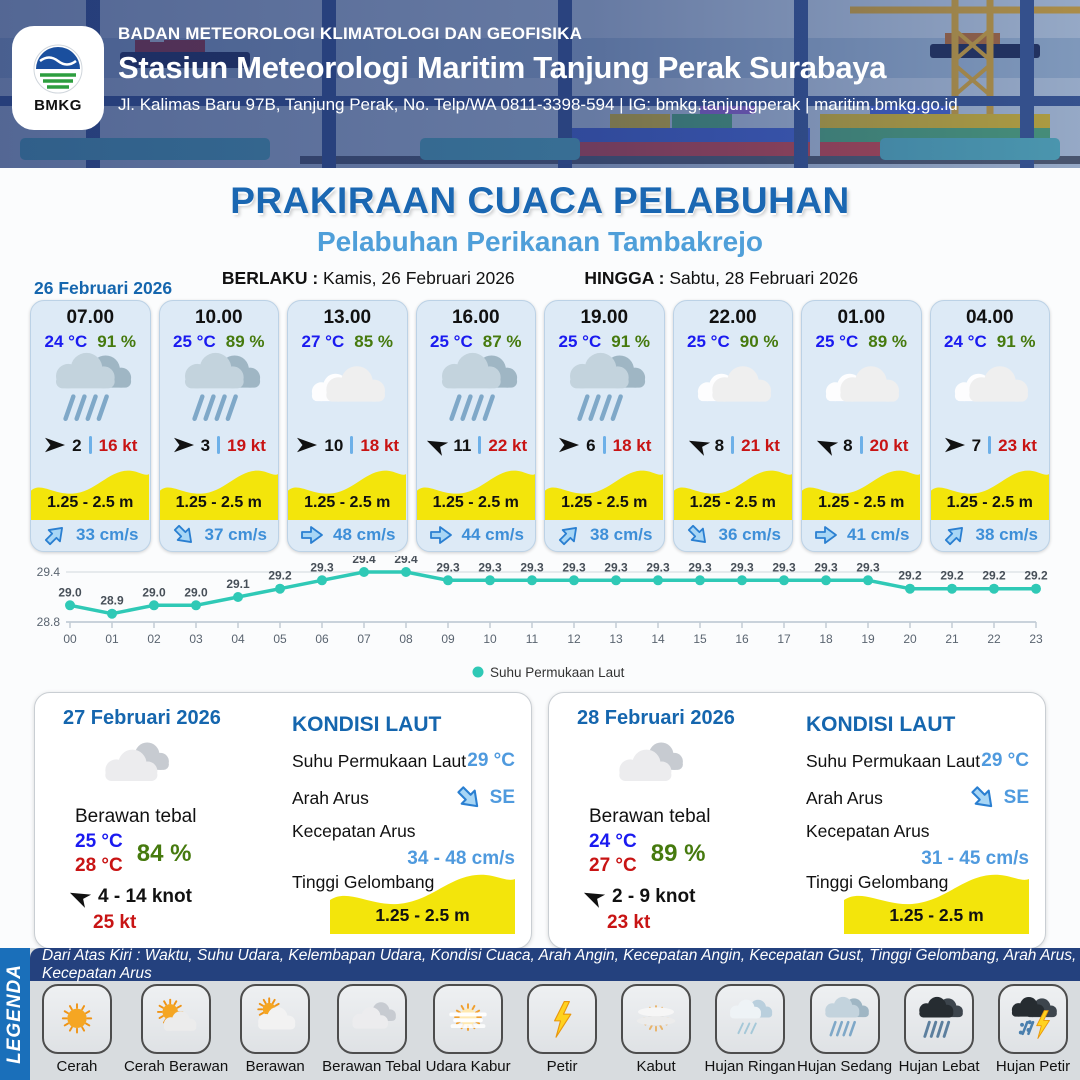  Describe the element at coordinates (70, 639) in the screenshot. I see `svg-text: 00` at that location.